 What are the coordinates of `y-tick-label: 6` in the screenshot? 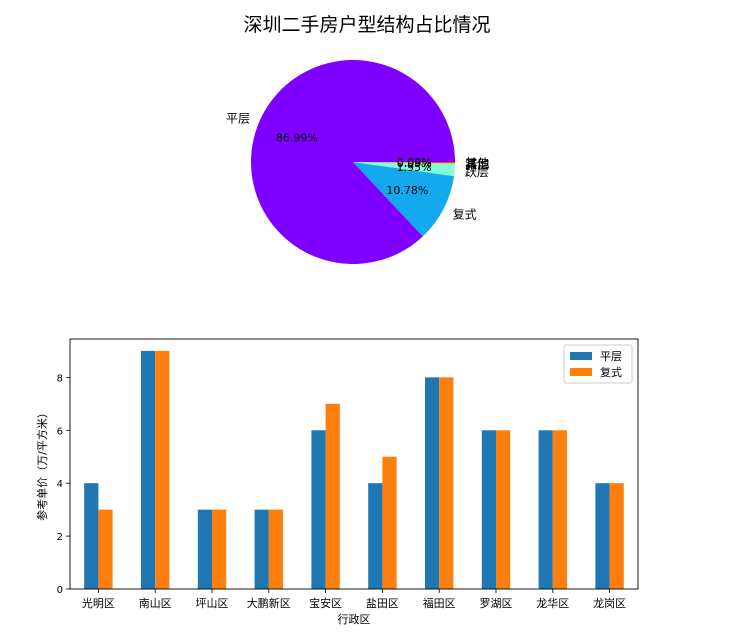 It's located at (60, 431).